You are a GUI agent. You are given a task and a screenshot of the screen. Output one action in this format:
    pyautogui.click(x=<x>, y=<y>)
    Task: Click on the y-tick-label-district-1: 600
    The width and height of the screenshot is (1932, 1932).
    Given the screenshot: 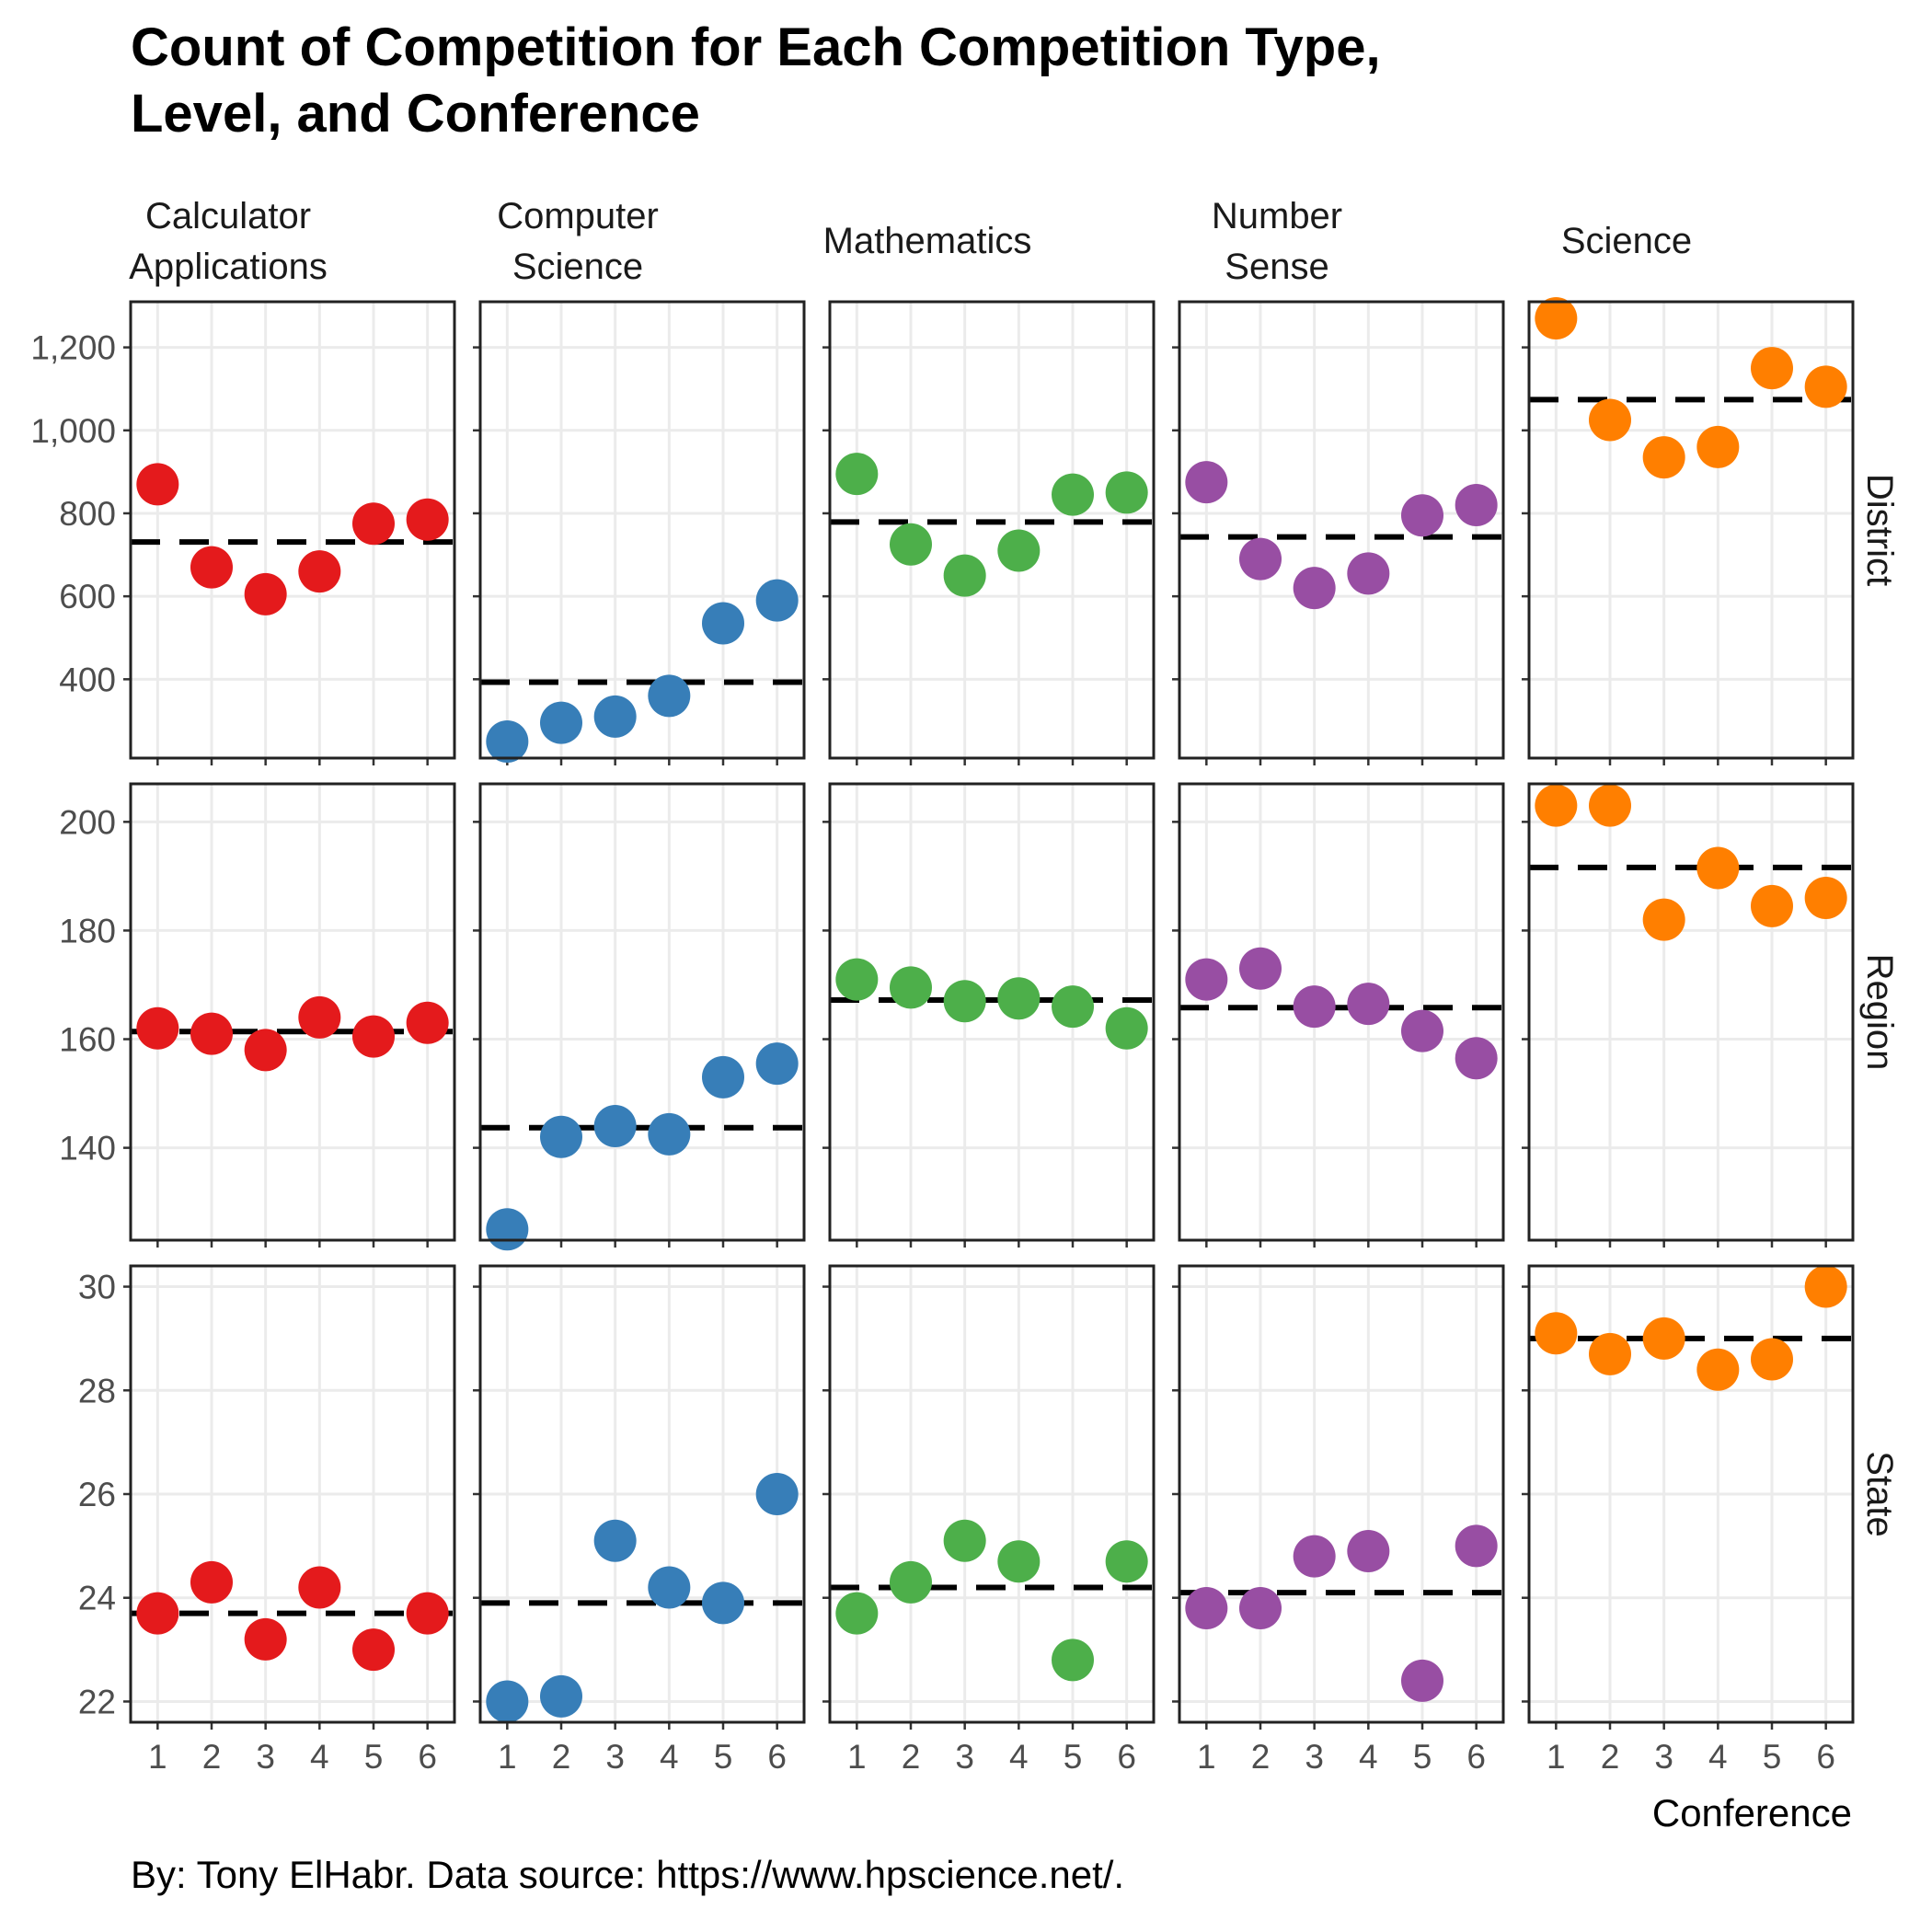 What is the action you would take?
    pyautogui.click(x=87, y=596)
    